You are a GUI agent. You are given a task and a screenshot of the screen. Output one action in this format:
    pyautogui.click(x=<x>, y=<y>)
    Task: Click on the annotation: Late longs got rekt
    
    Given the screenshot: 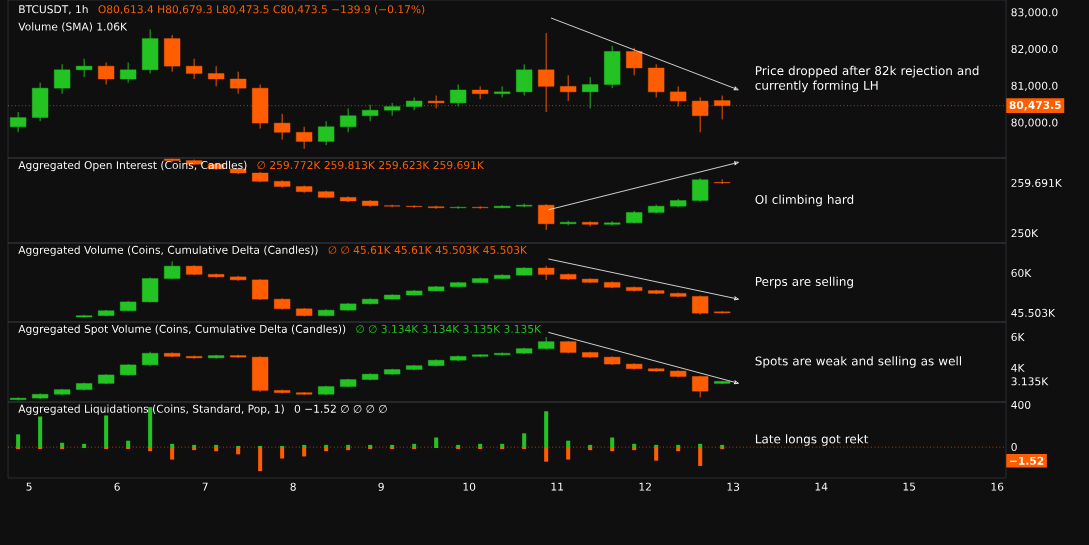 What is the action you would take?
    pyautogui.click(x=812, y=440)
    